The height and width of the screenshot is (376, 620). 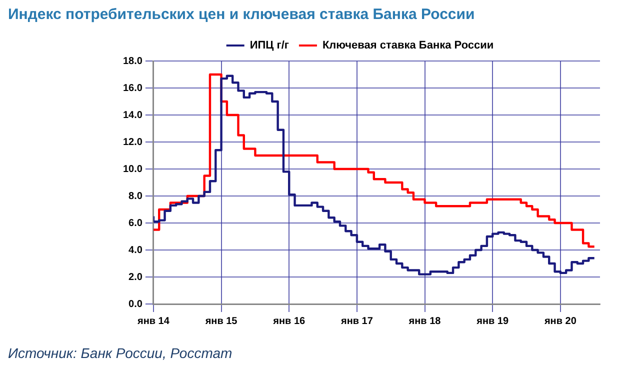 I want to click on y-tick-label: 10.0, so click(x=132, y=169).